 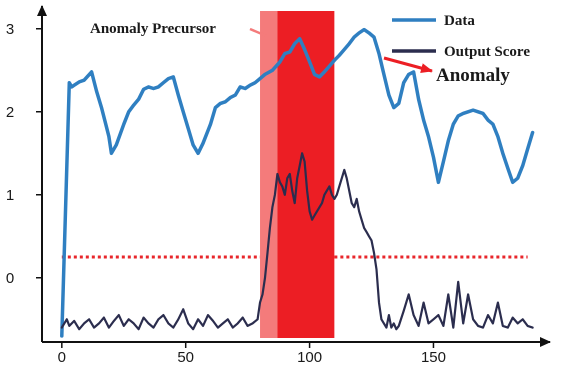 I want to click on annotation-anomaly: Anomaly, so click(x=473, y=75).